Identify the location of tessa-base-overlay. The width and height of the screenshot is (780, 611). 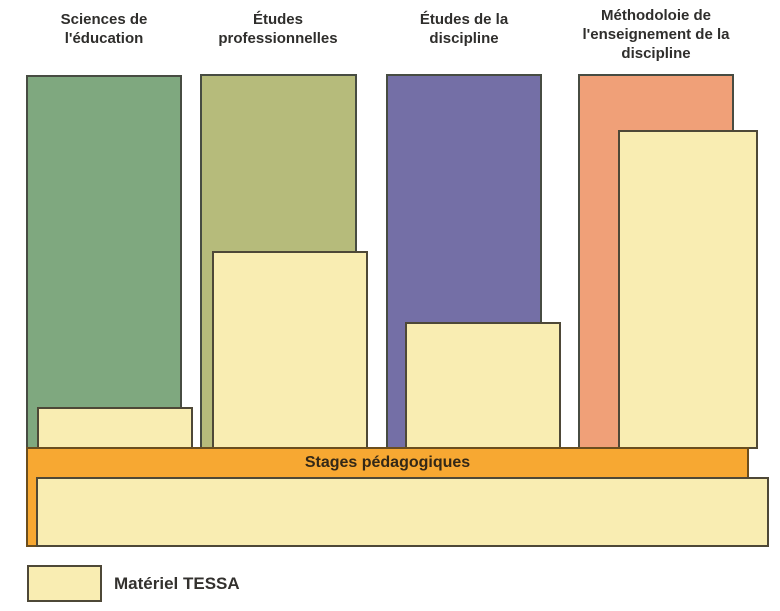
(402, 512).